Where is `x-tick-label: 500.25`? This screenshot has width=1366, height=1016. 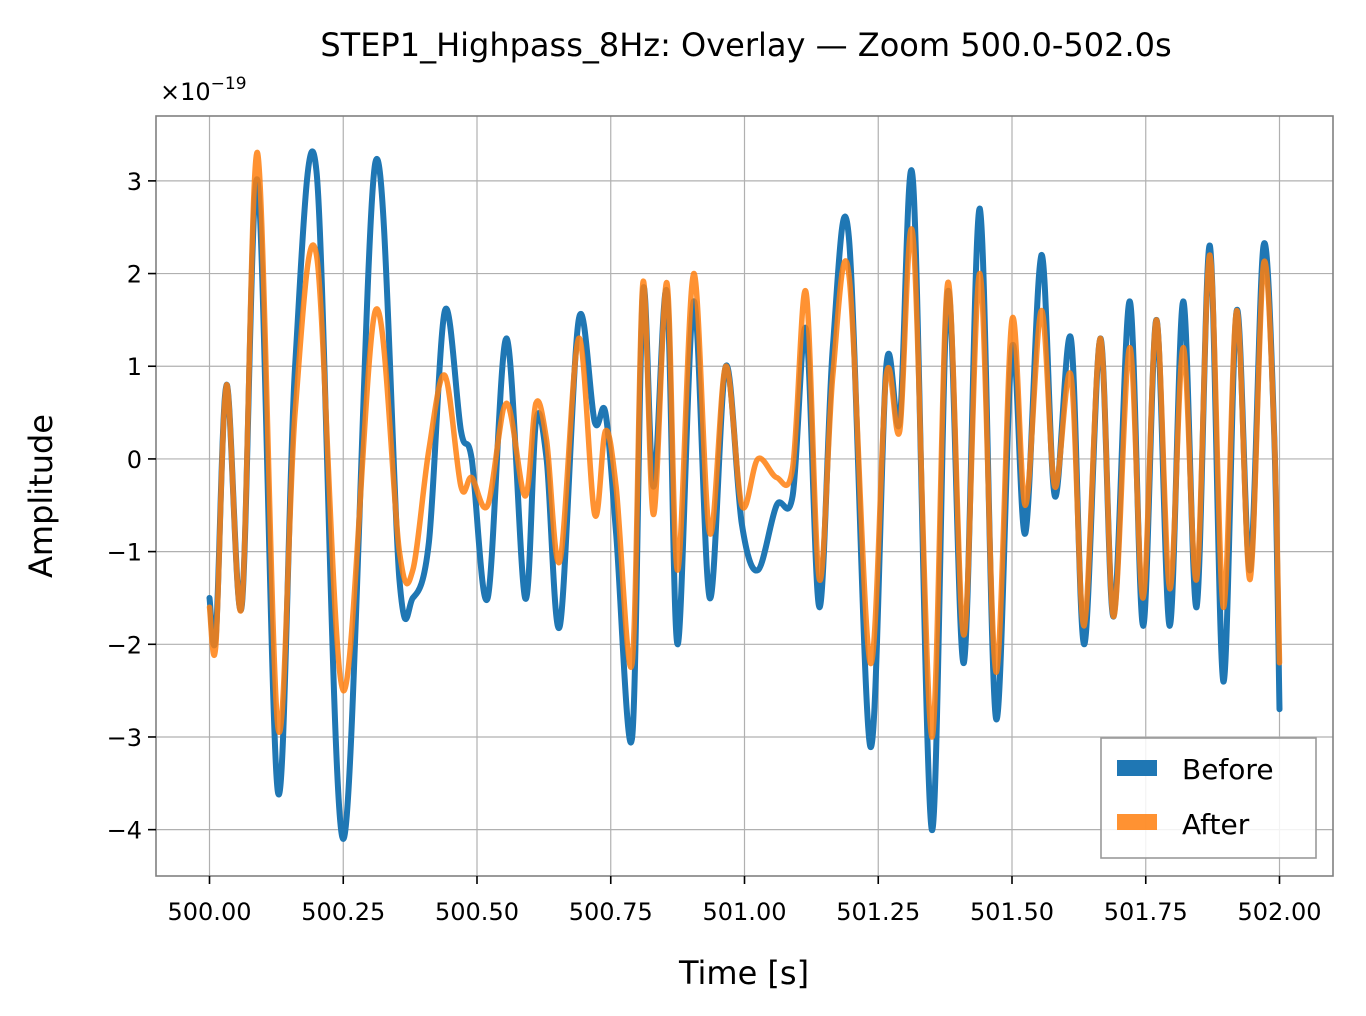 x-tick-label: 500.25 is located at coordinates (343, 912).